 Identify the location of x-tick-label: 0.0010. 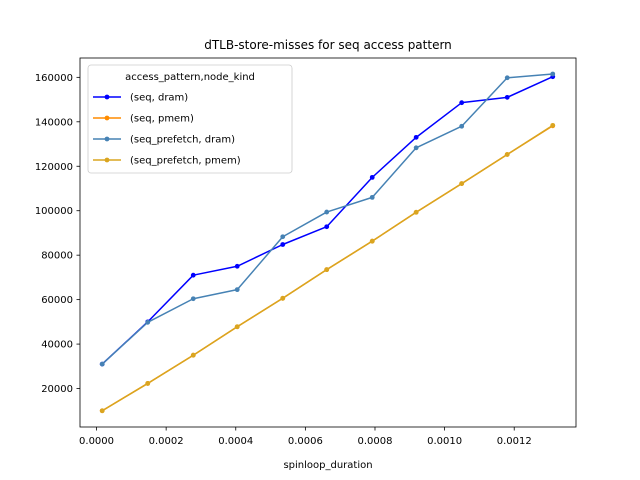
(444, 441).